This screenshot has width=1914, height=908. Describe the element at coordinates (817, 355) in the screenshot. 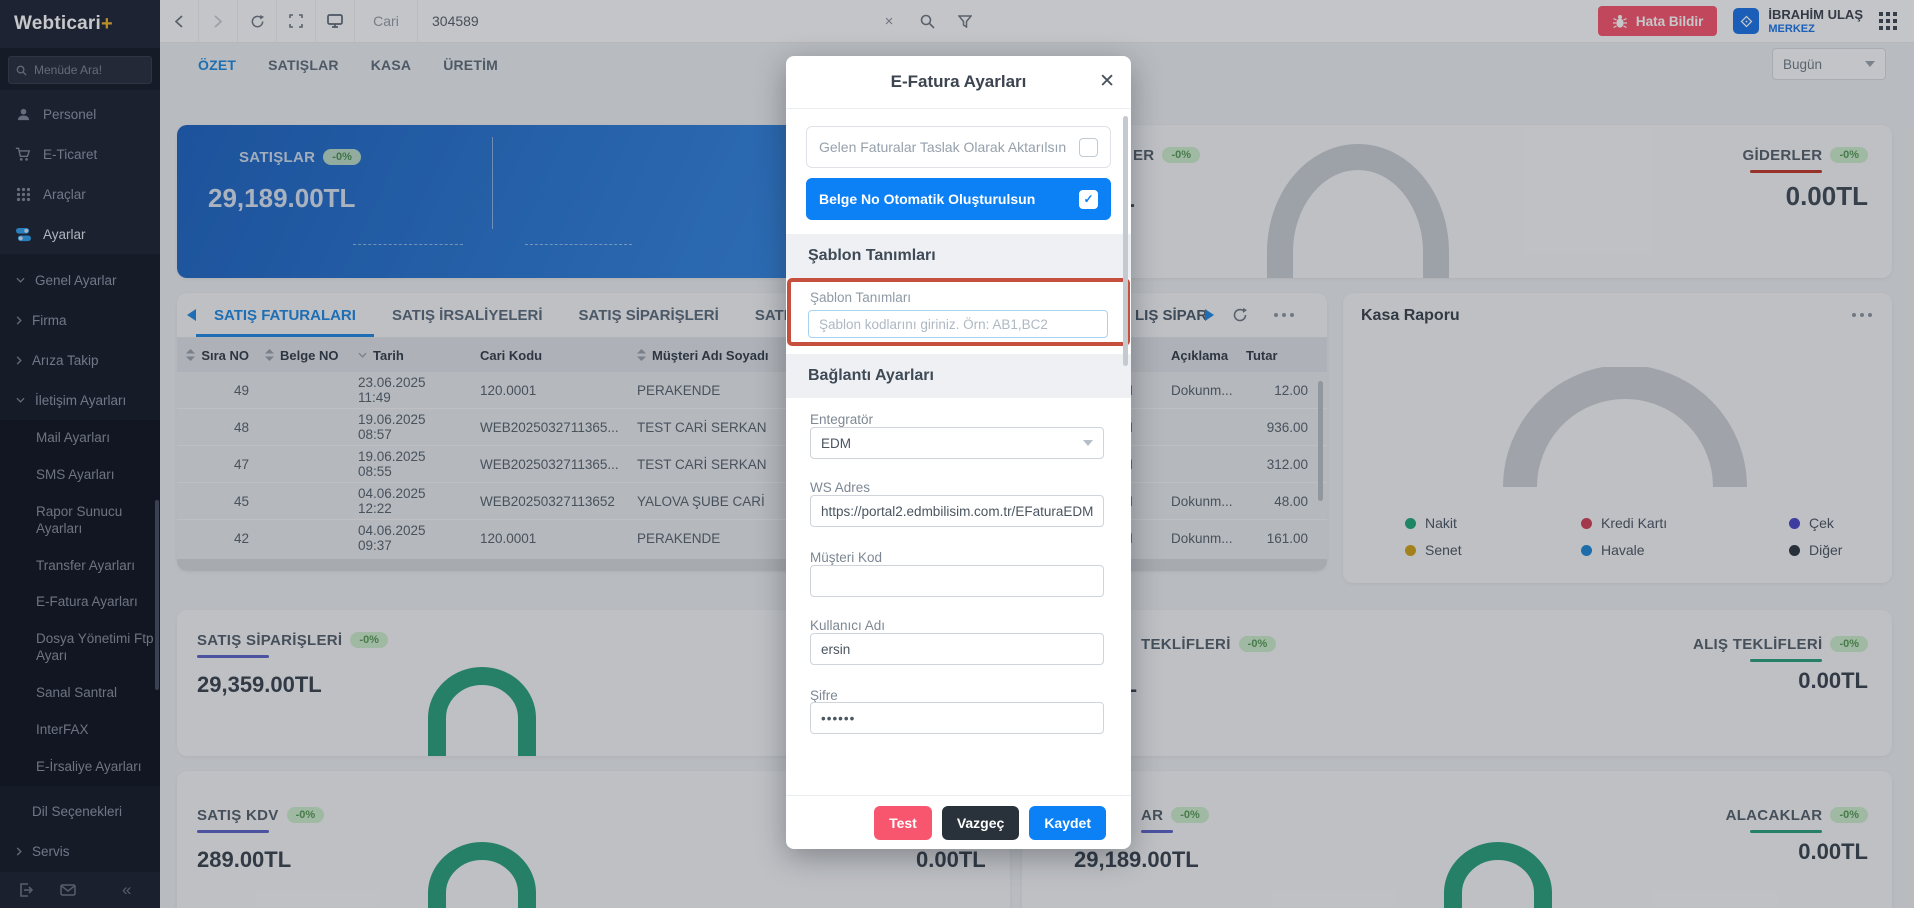

I see `header-musteri: Müşteri Adı Soyadı` at that location.